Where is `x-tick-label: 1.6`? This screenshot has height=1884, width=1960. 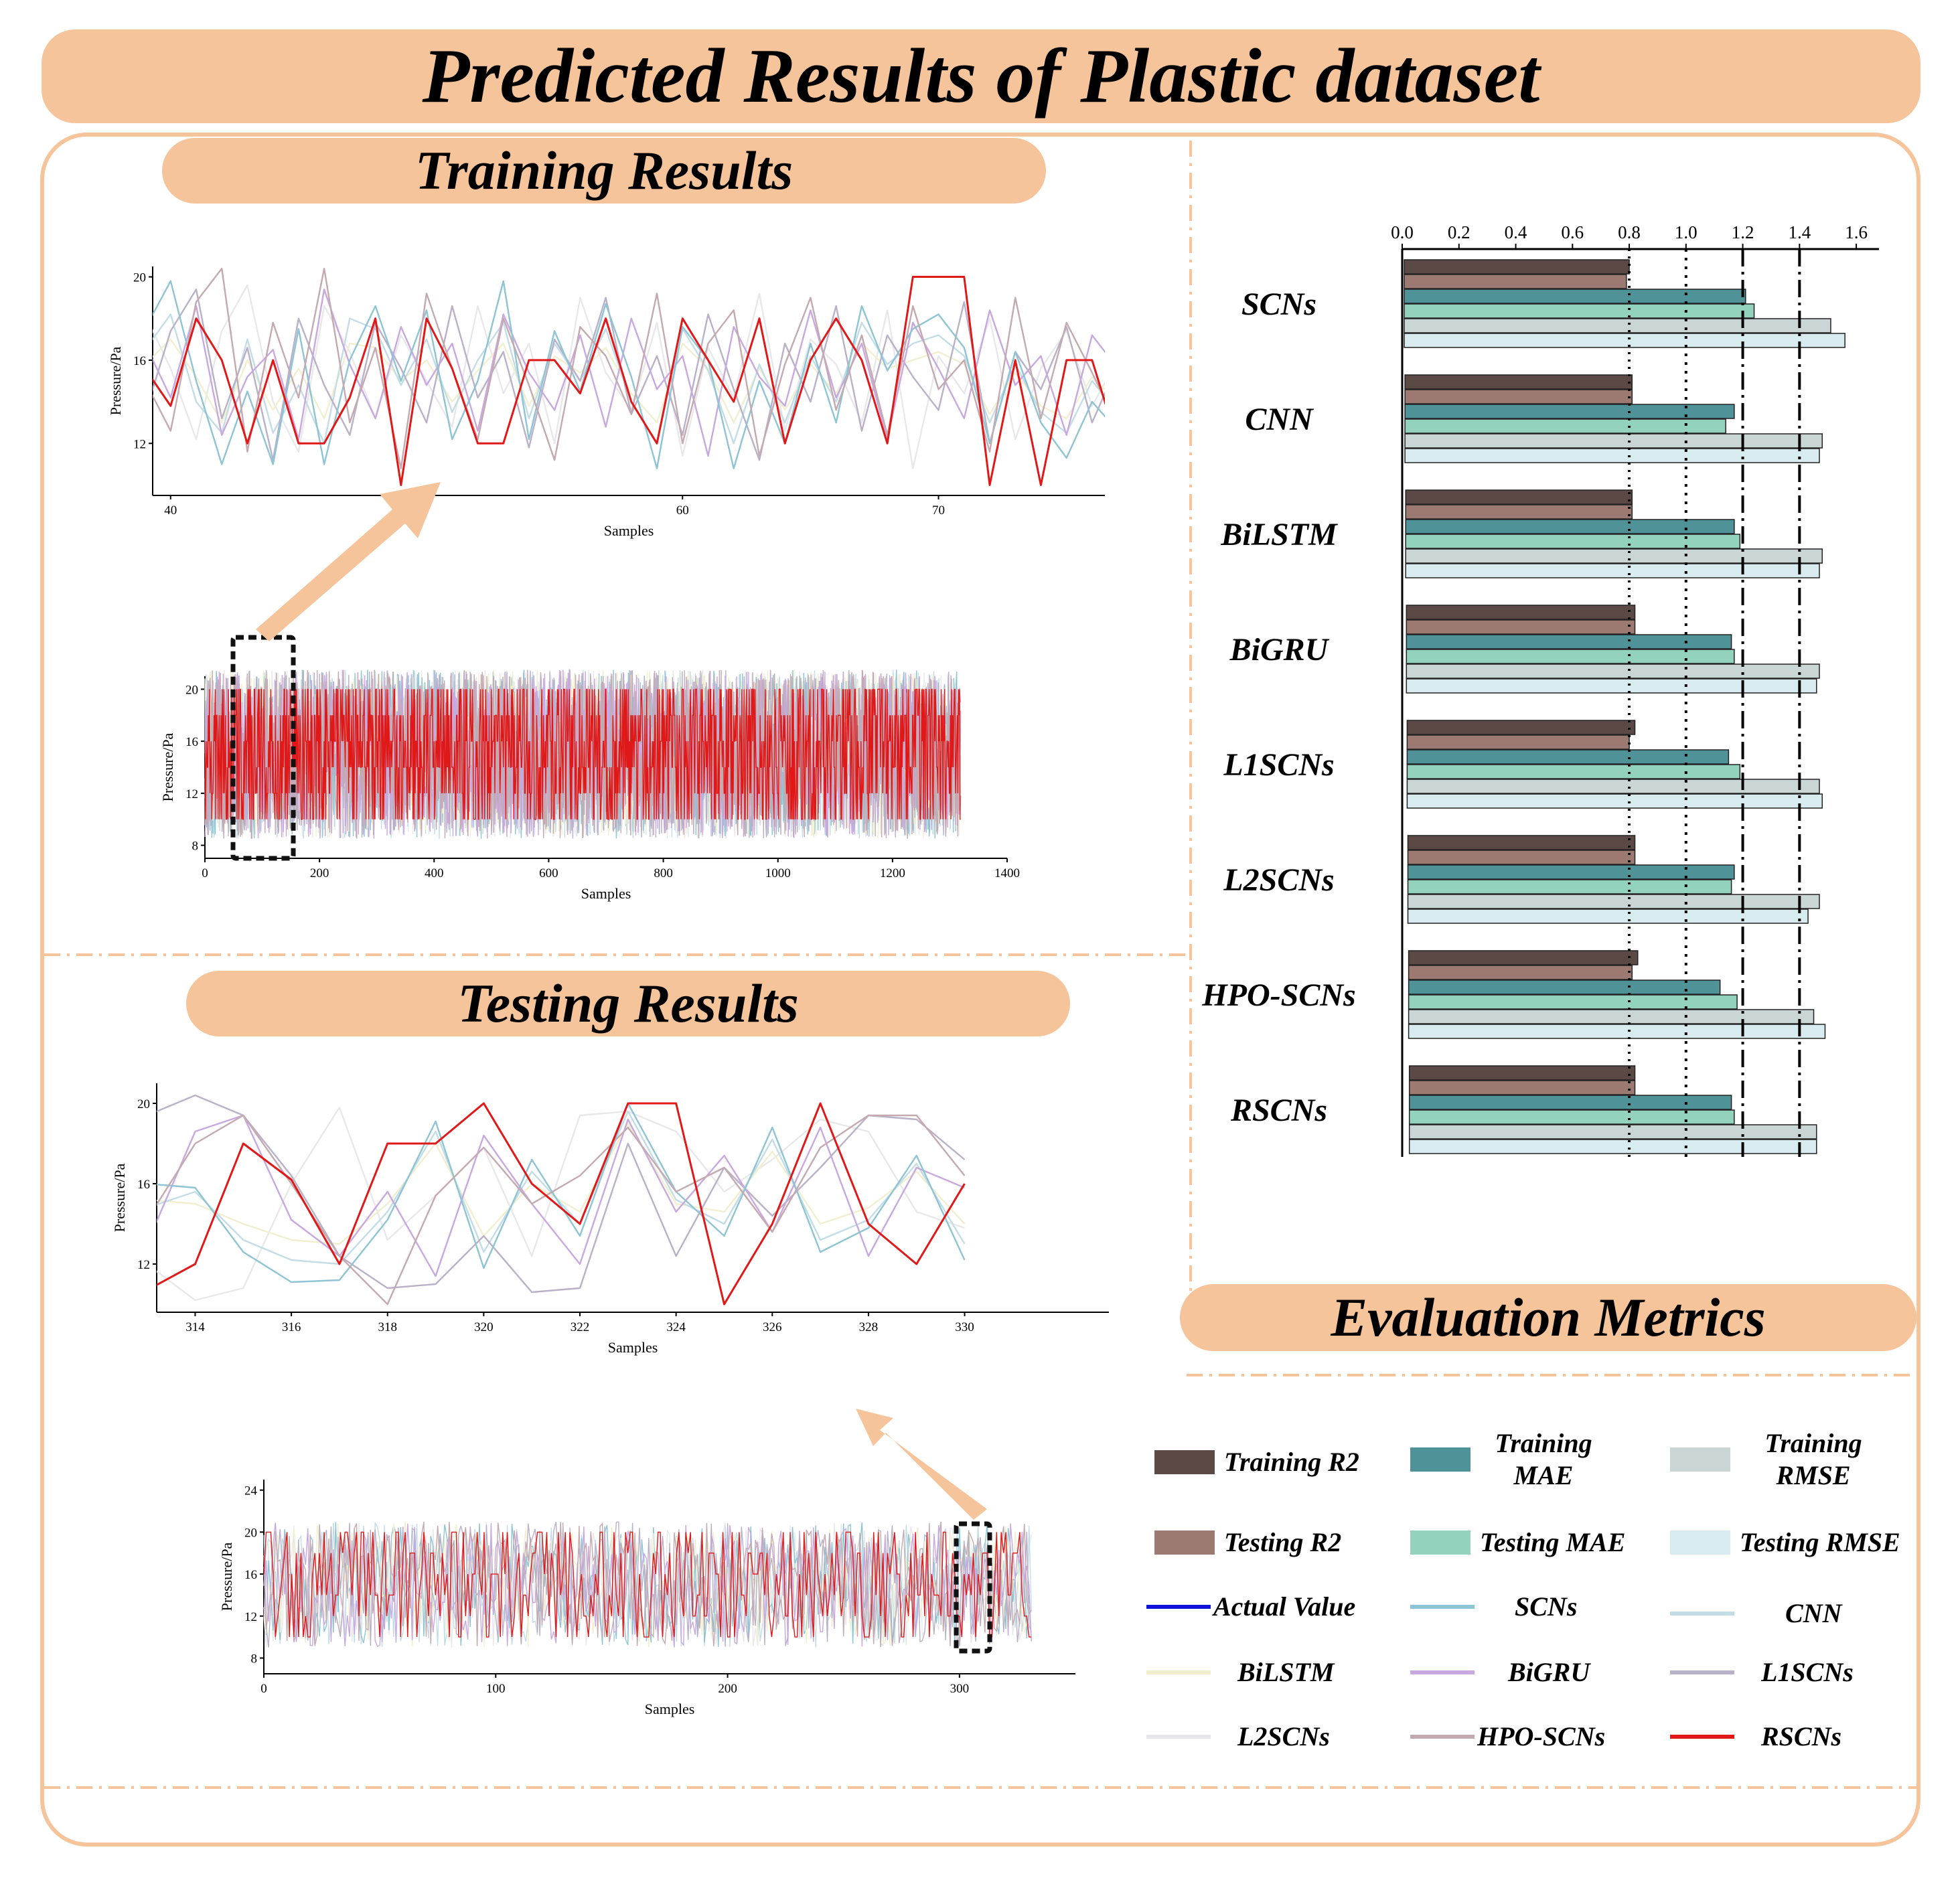 x-tick-label: 1.6 is located at coordinates (1857, 232).